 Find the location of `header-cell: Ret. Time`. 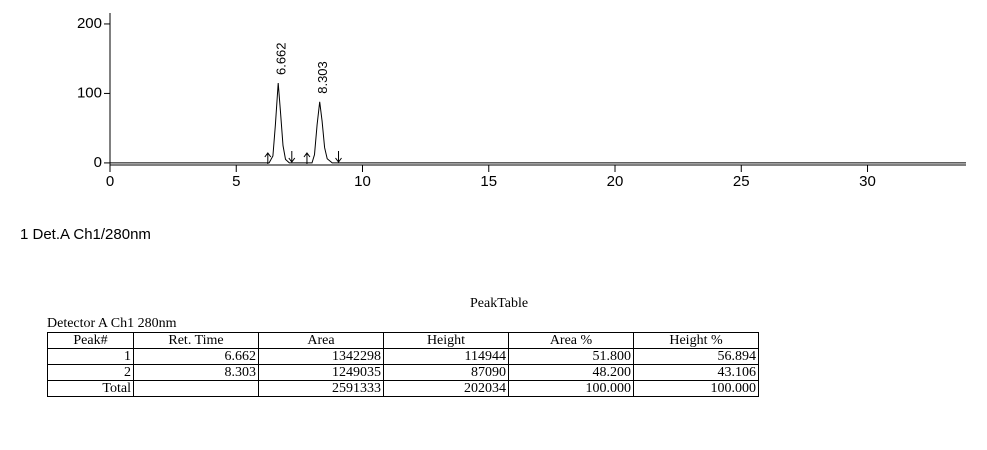

header-cell: Ret. Time is located at coordinates (196, 340).